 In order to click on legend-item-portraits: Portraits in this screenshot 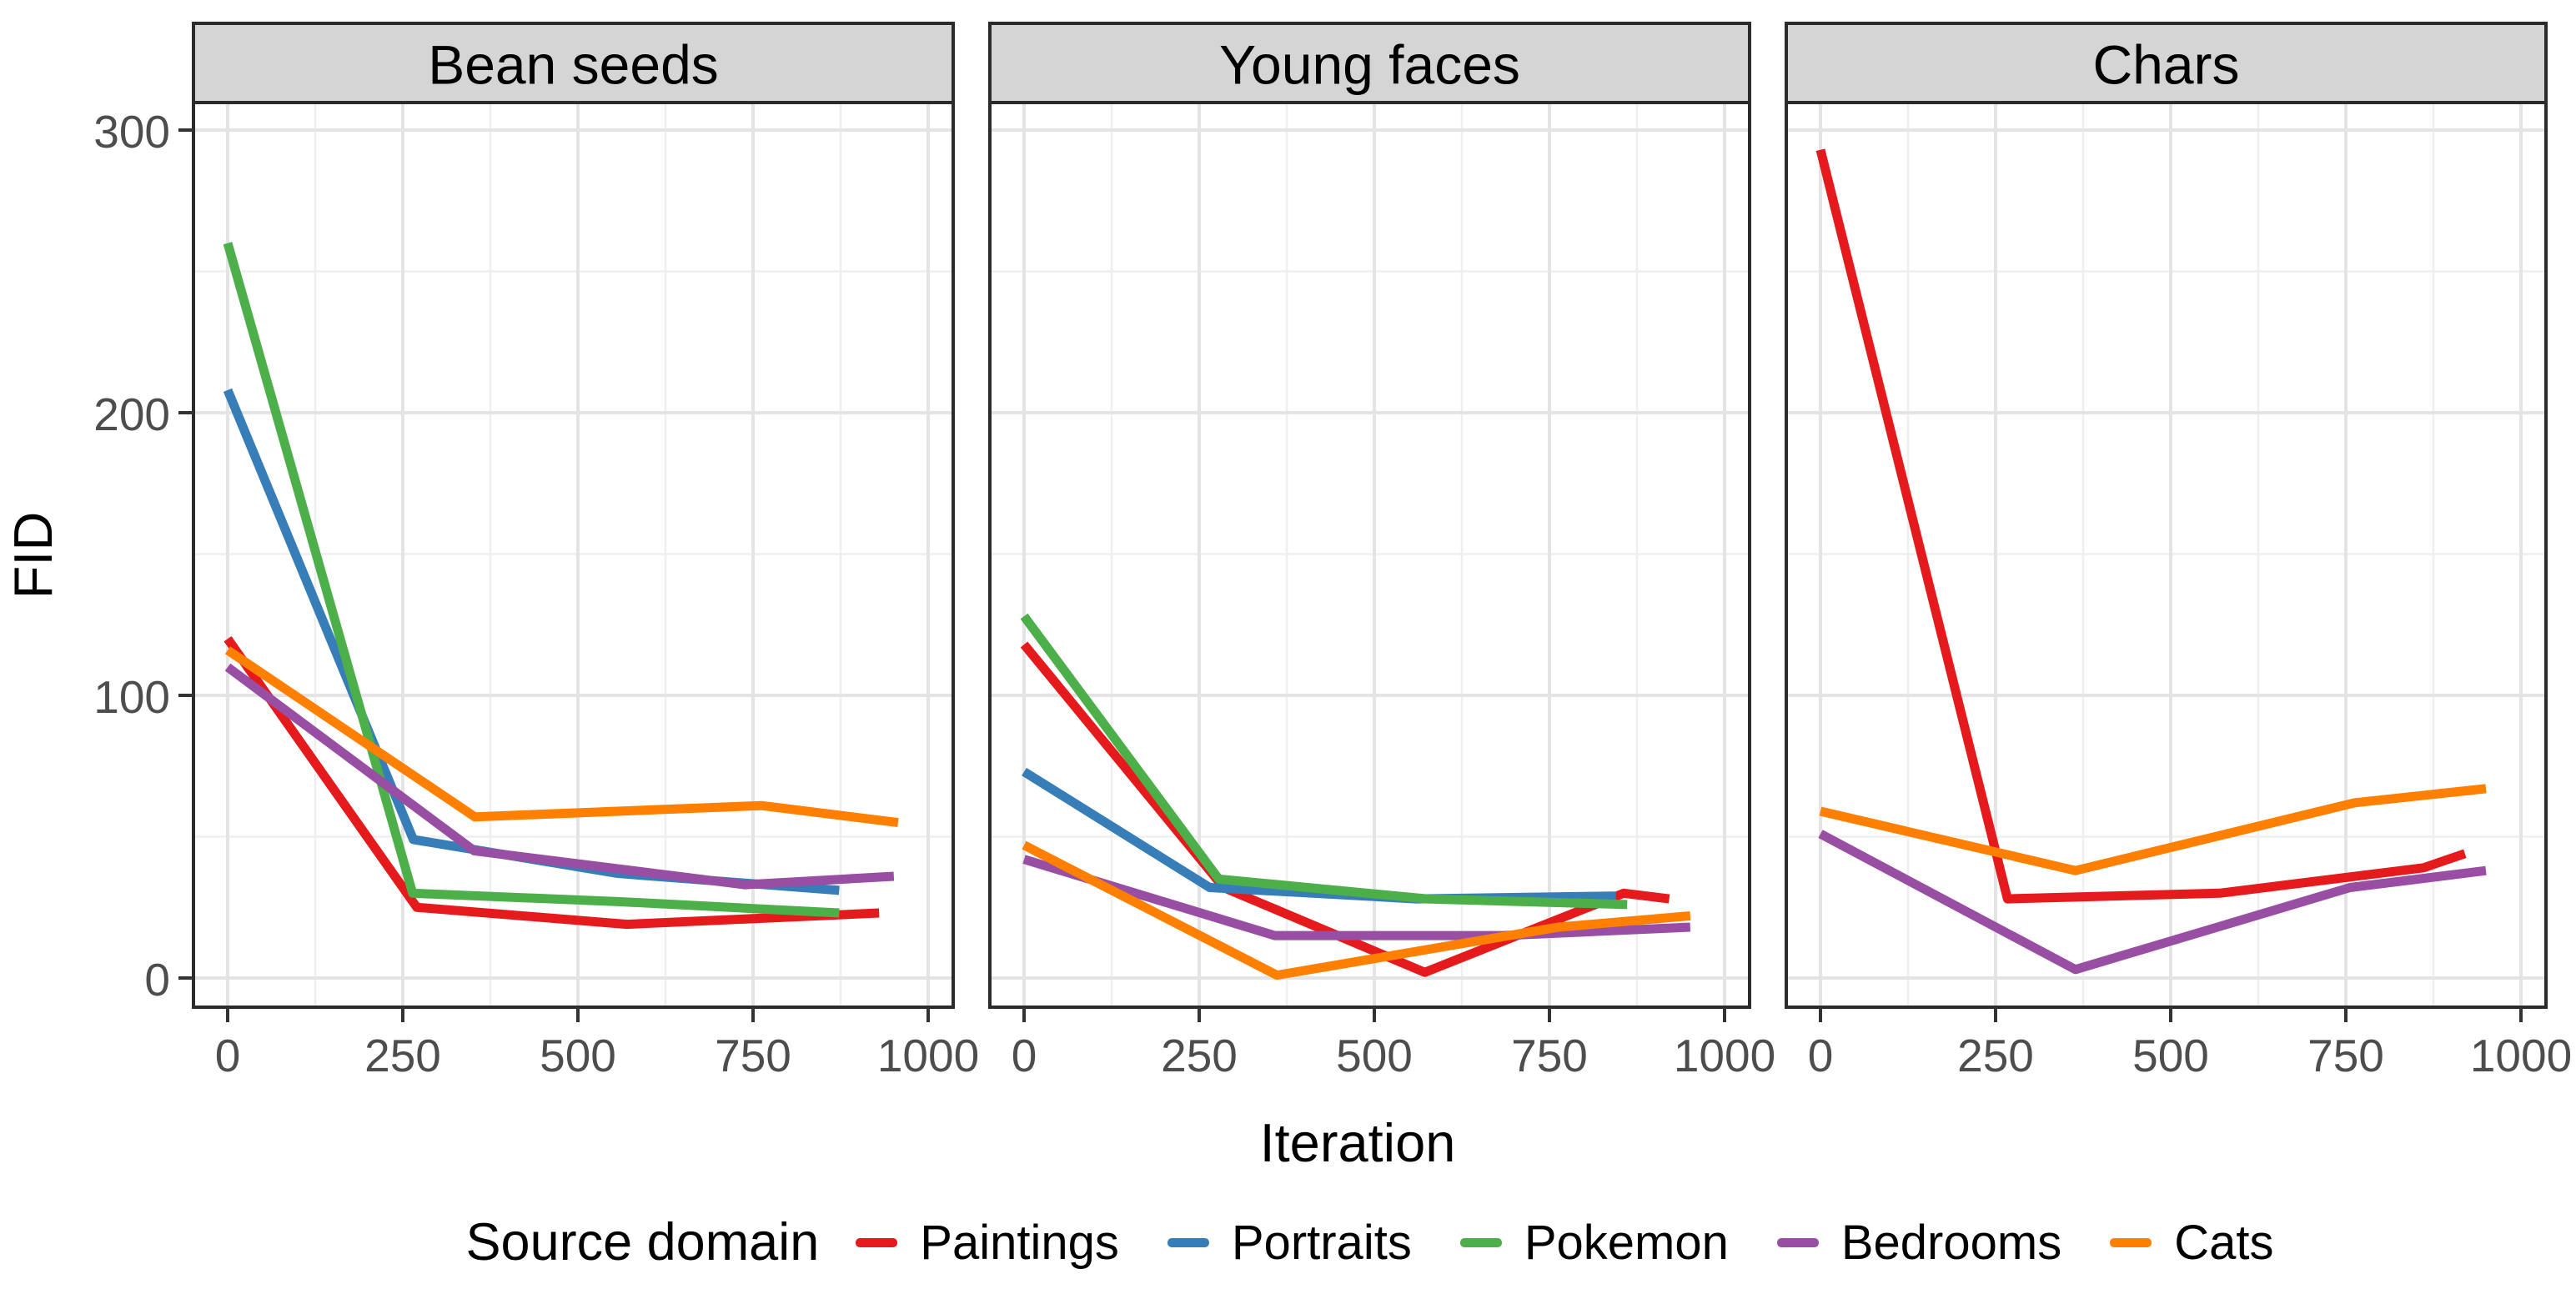, I will do `click(1289, 1243)`.